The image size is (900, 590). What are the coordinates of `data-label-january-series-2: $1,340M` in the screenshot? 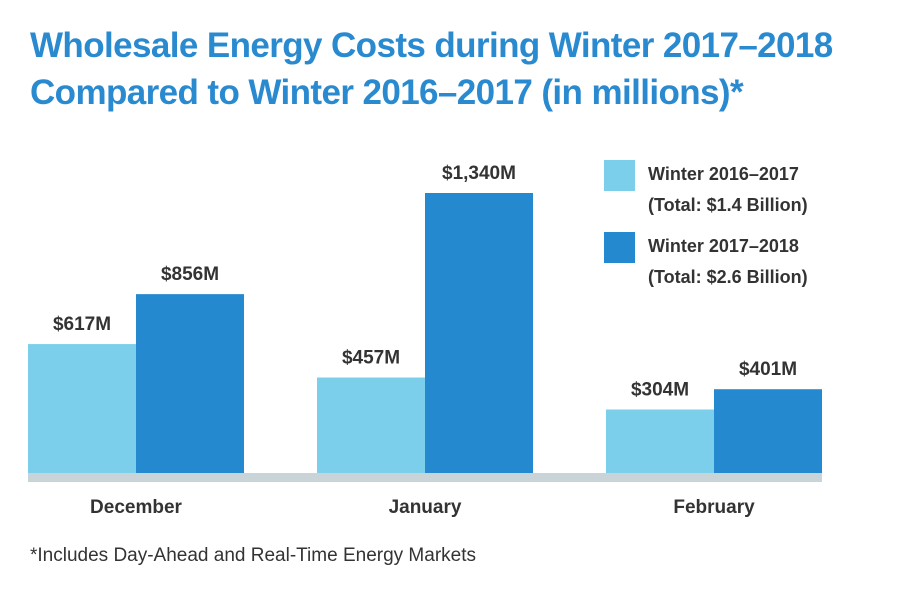 It's located at (479, 173).